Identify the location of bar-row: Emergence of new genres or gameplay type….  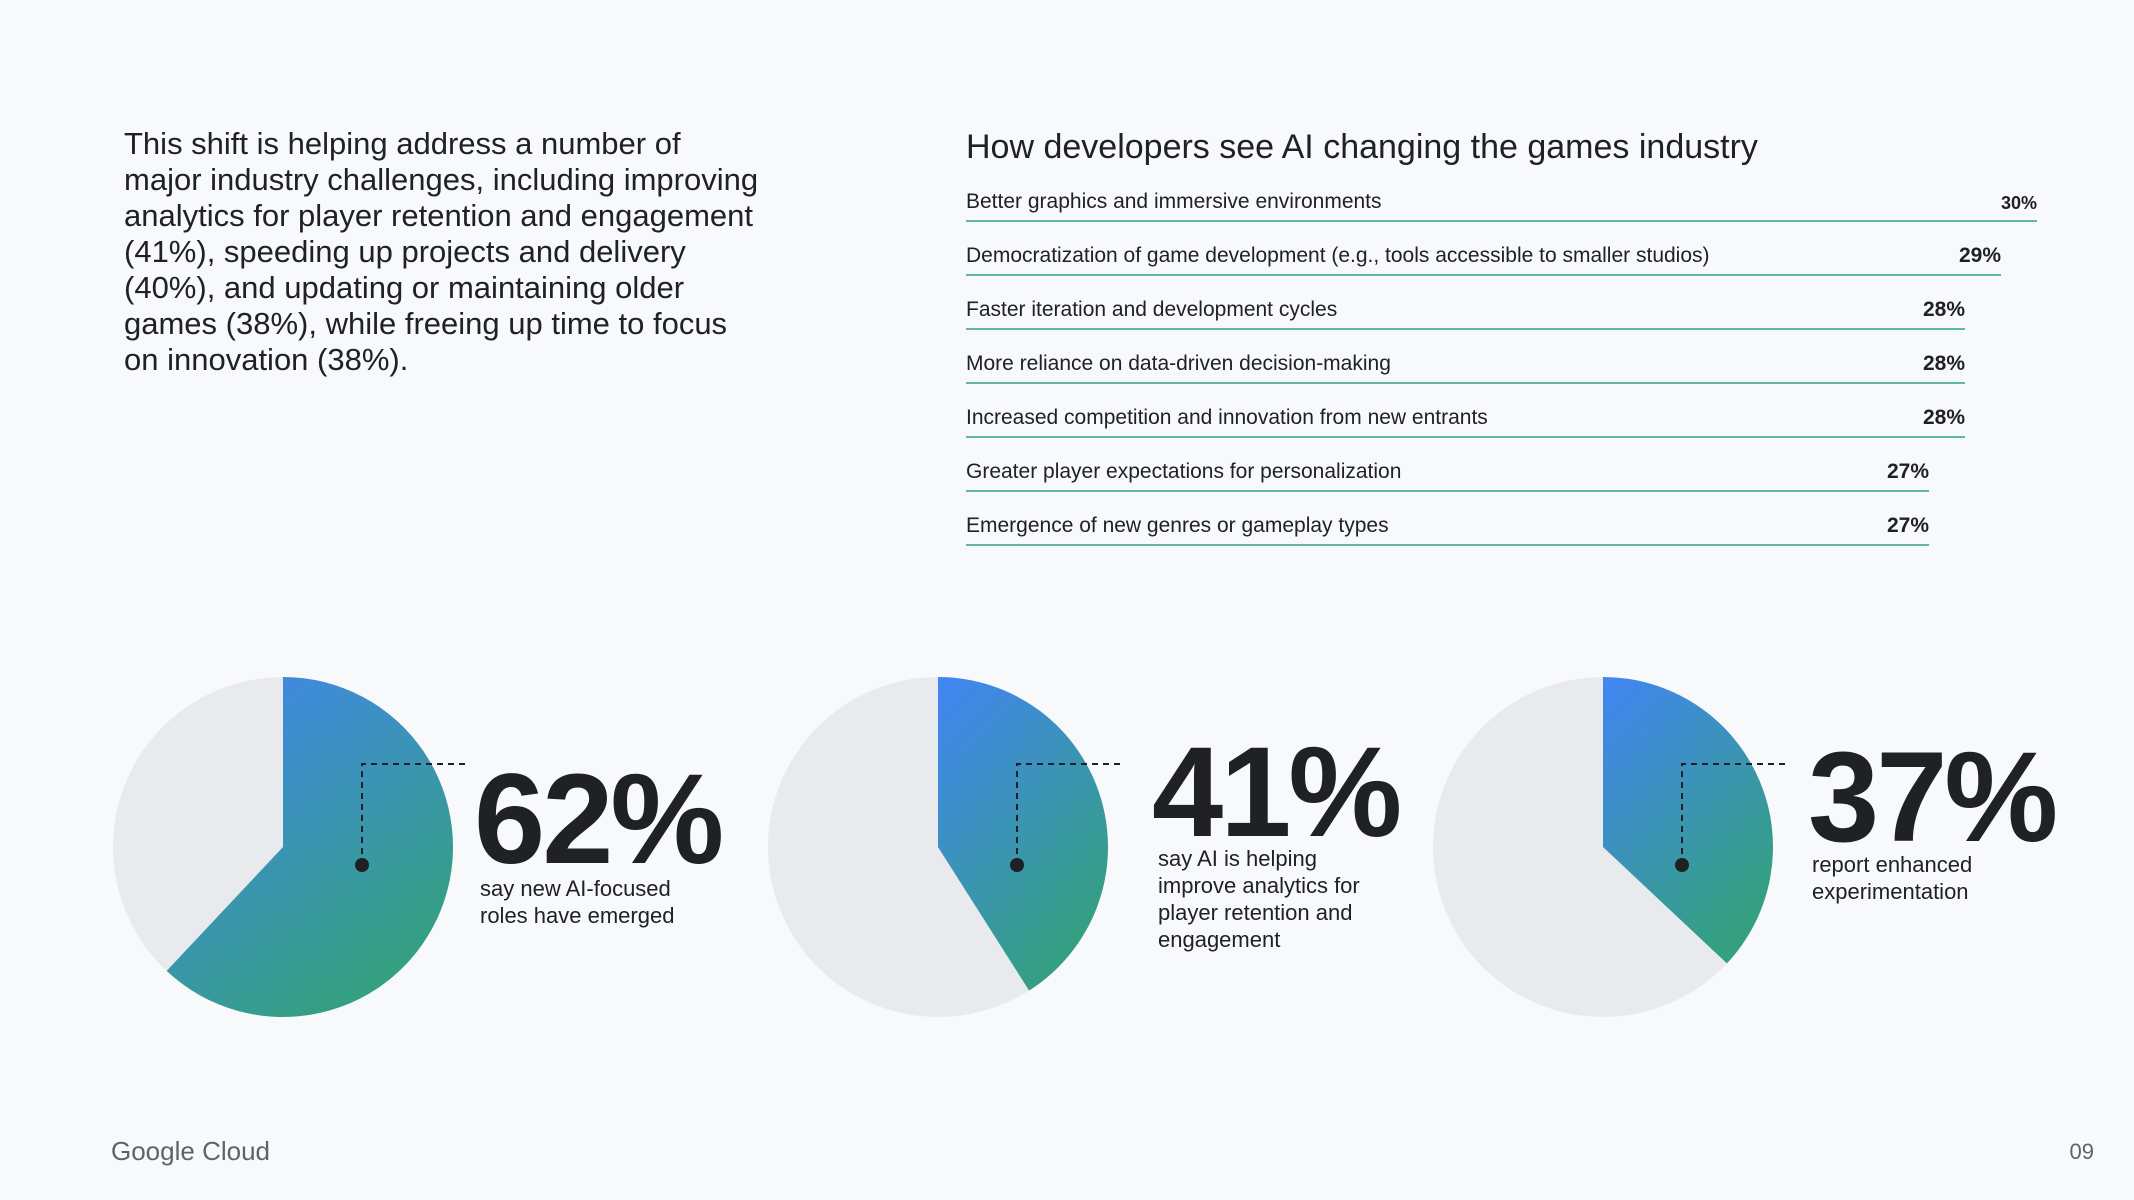
(1447, 530).